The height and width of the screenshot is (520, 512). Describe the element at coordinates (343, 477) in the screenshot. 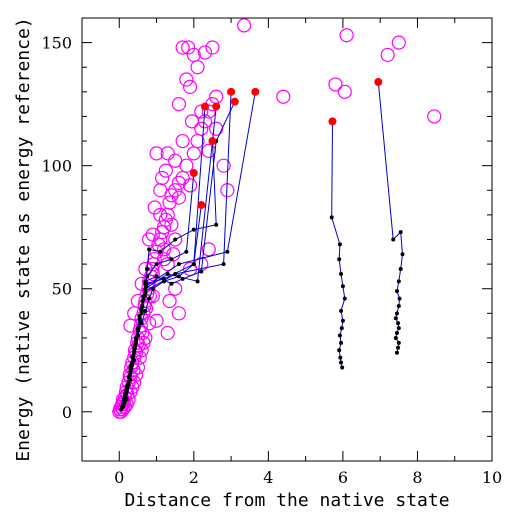

I see `x-tick-label: 6` at that location.